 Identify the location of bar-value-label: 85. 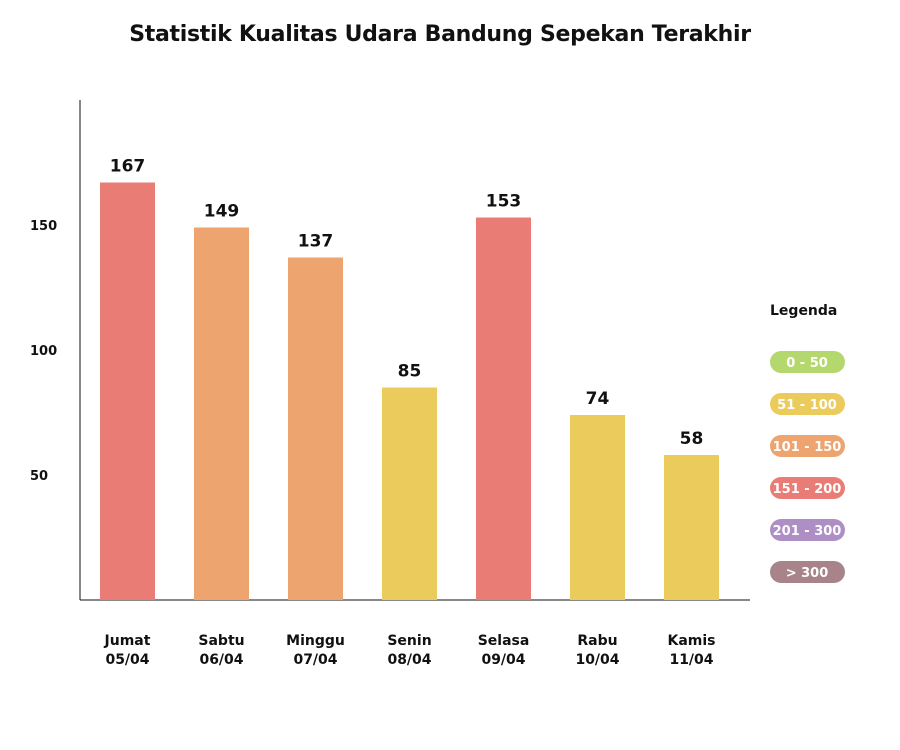
(410, 372).